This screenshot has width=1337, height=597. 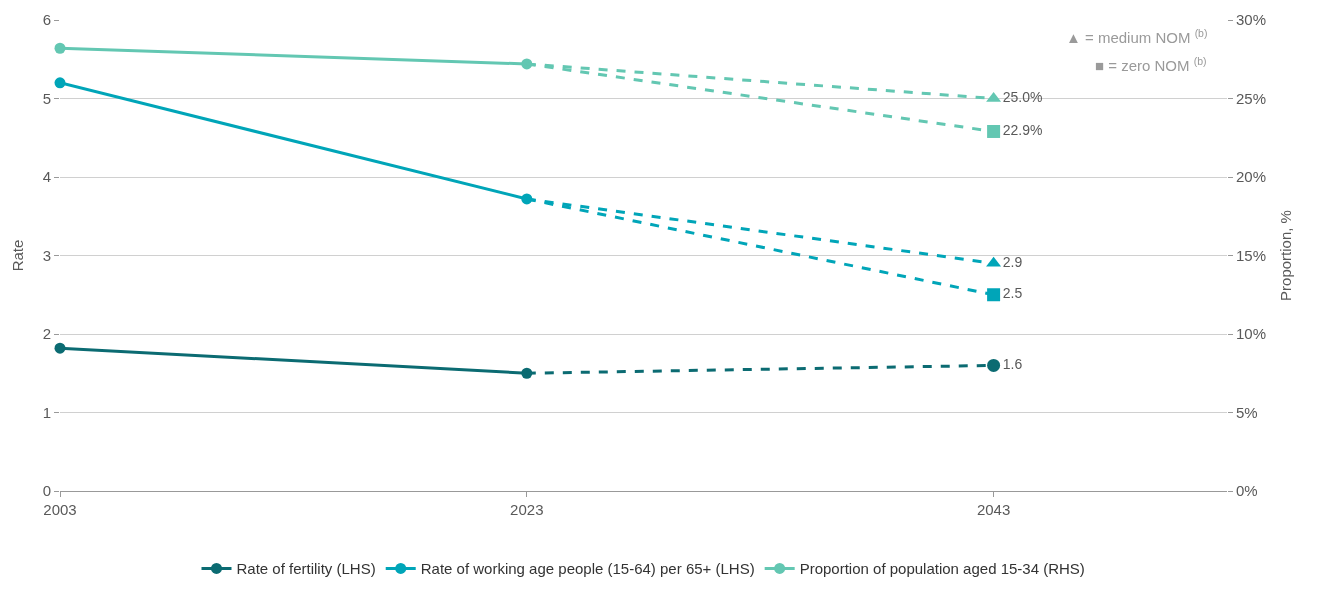 What do you see at coordinates (1012, 261) in the screenshot?
I see `data-label: 2.9` at bounding box center [1012, 261].